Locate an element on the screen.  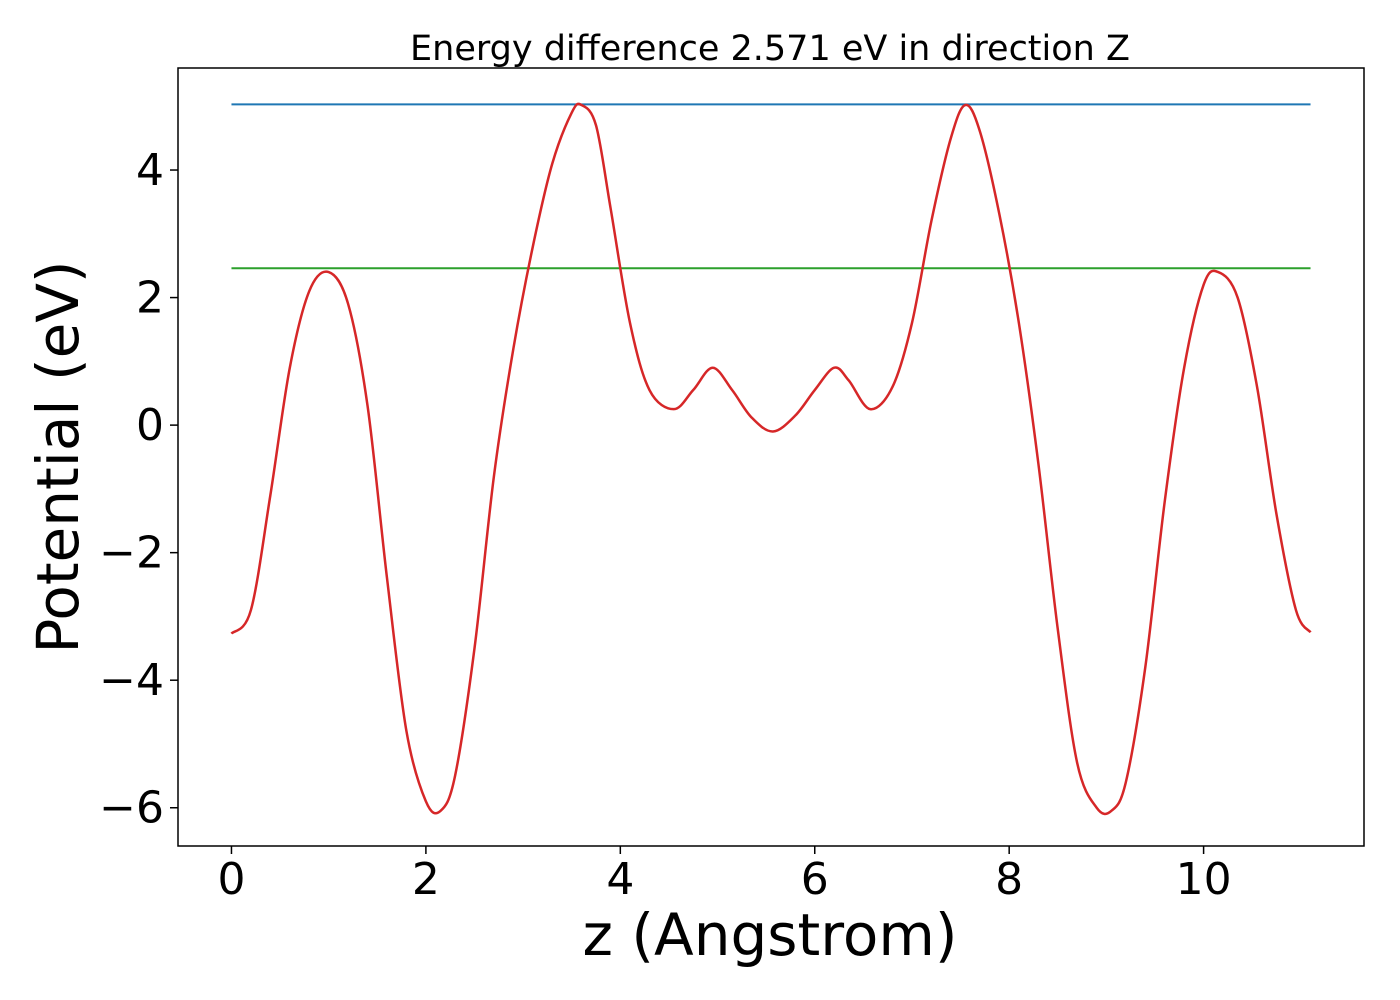
x-ticks: 0 2 4 6 8 10 is located at coordinates (724, 875).